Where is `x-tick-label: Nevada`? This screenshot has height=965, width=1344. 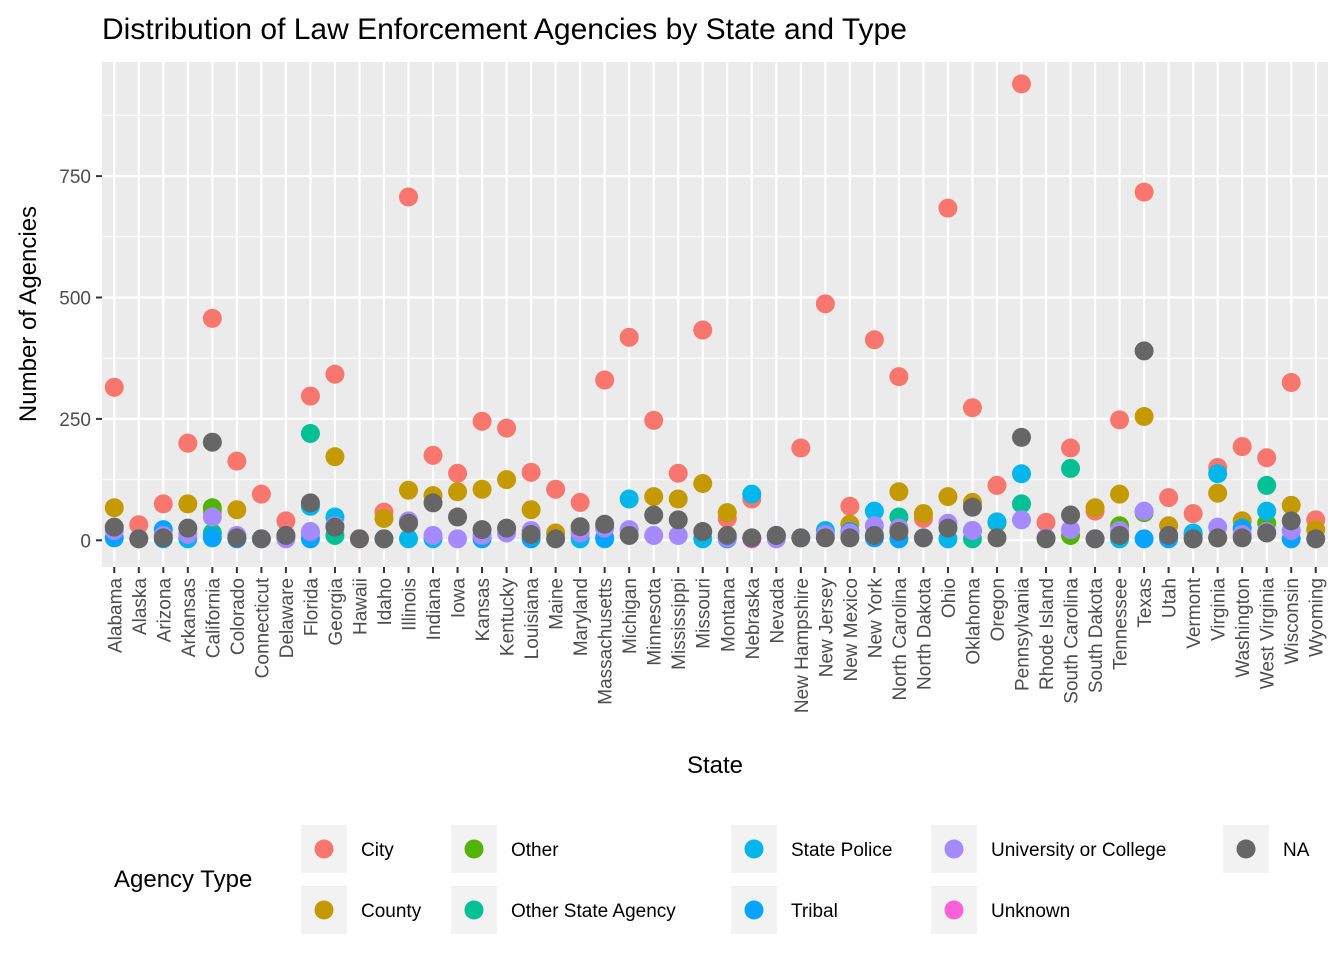
x-tick-label: Nevada is located at coordinates (777, 611).